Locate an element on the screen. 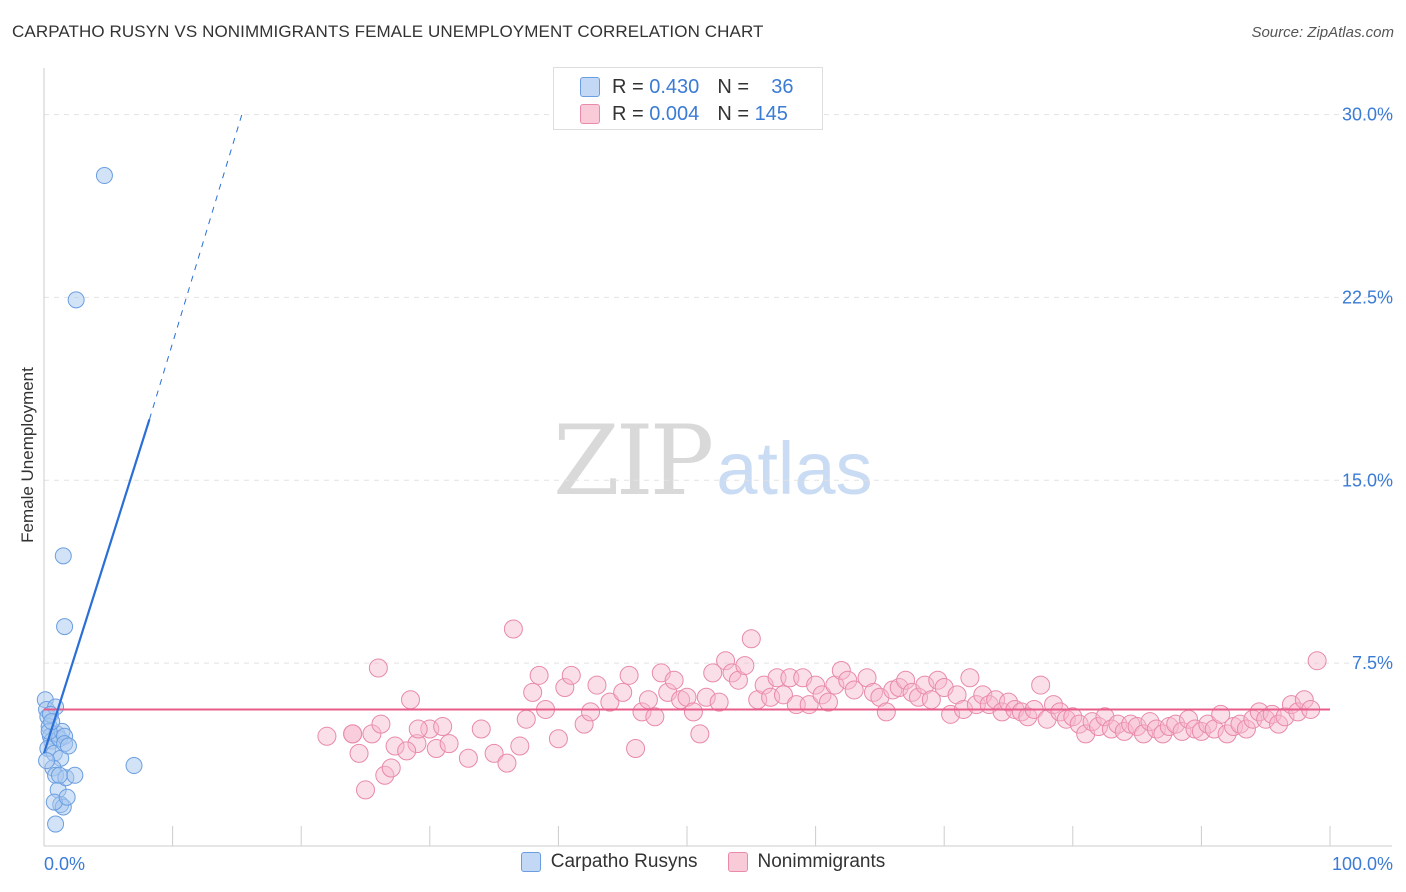 The width and height of the screenshot is (1406, 892). series-legend-carpatho: Carpatho Rusyns is located at coordinates (609, 862).